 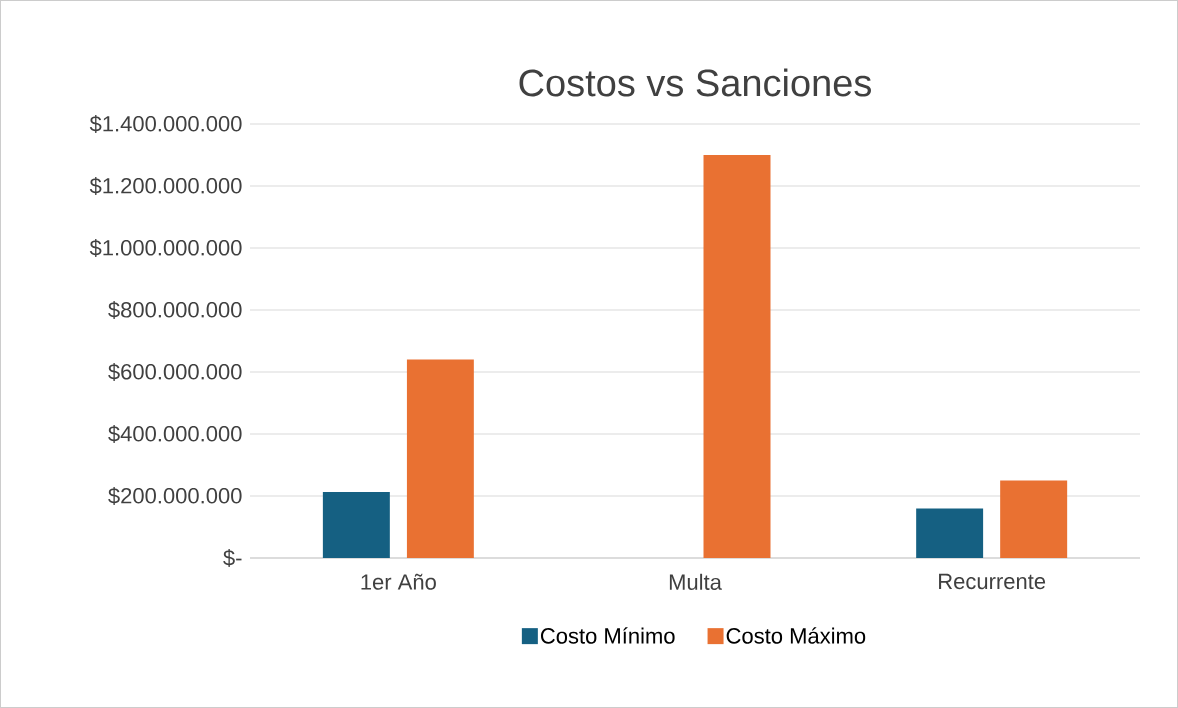 I want to click on y-tick-label: $1.200.000.000, so click(x=165, y=186).